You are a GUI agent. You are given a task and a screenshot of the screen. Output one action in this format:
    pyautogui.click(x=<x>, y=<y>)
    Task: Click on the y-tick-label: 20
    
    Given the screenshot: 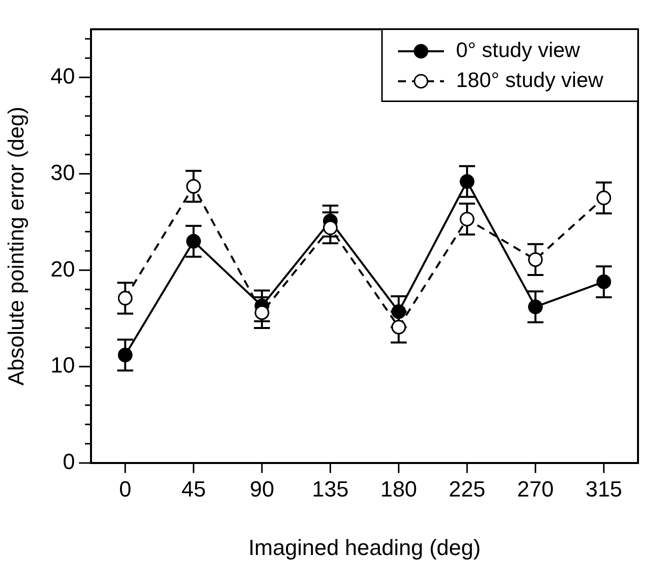 What is the action you would take?
    pyautogui.click(x=62, y=269)
    